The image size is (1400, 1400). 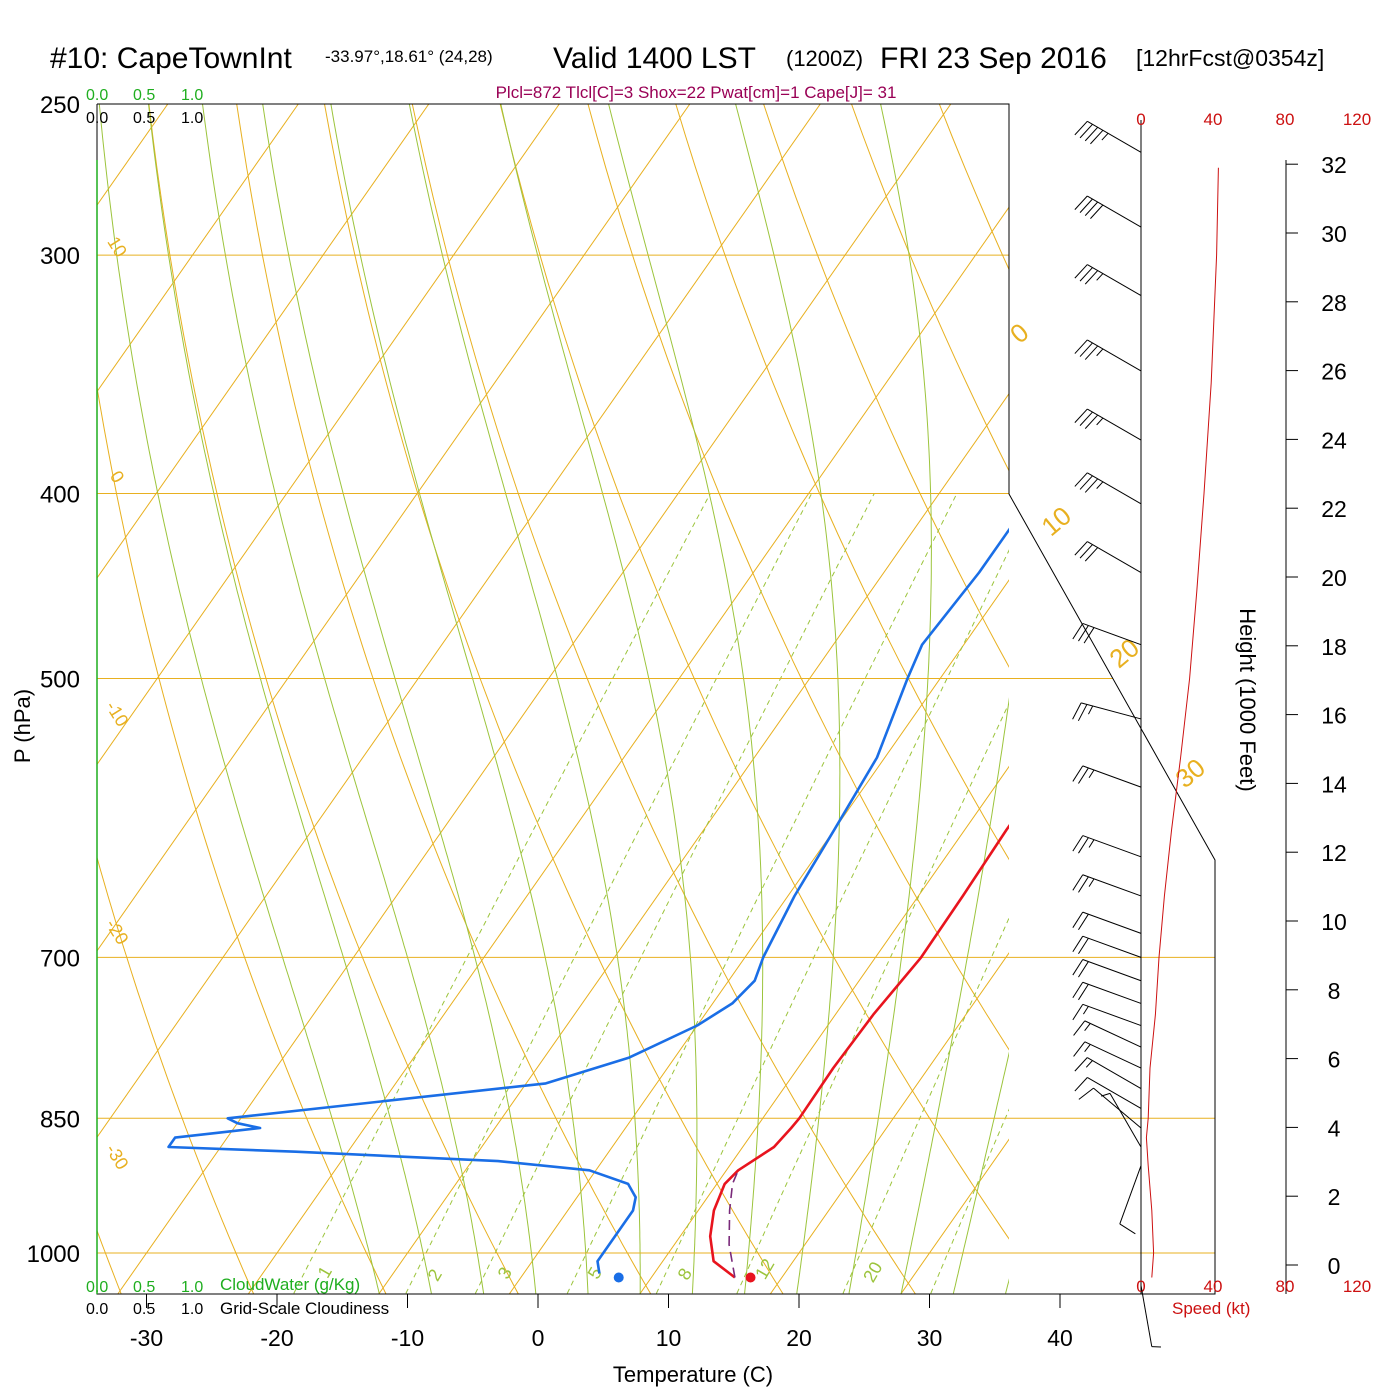 What do you see at coordinates (1285, 1286) in the screenshot?
I see `speed-tick-label-bottom: 80` at bounding box center [1285, 1286].